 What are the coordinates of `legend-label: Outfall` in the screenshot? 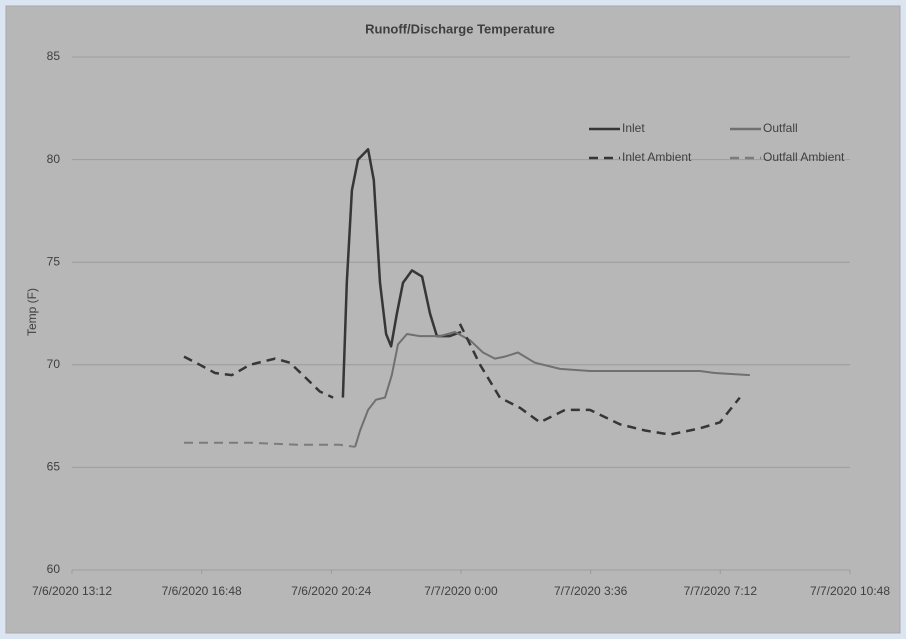 It's located at (780, 128).